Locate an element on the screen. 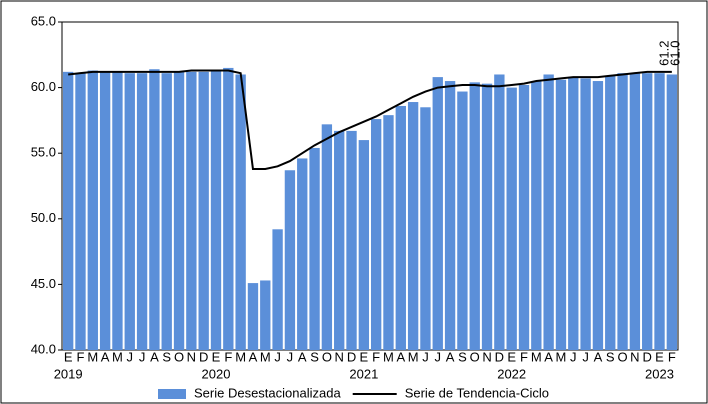 The image size is (708, 404). x-group-label: 2022 is located at coordinates (511, 373).